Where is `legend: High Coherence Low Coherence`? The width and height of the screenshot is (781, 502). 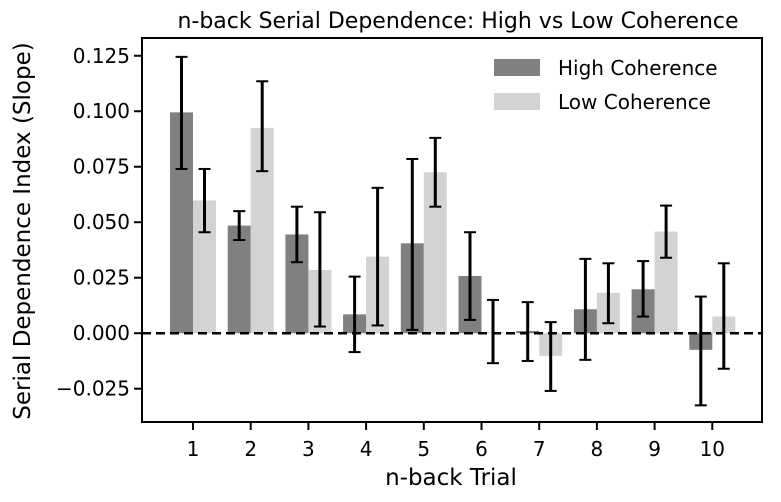 legend: High Coherence Low Coherence is located at coordinates (606, 85).